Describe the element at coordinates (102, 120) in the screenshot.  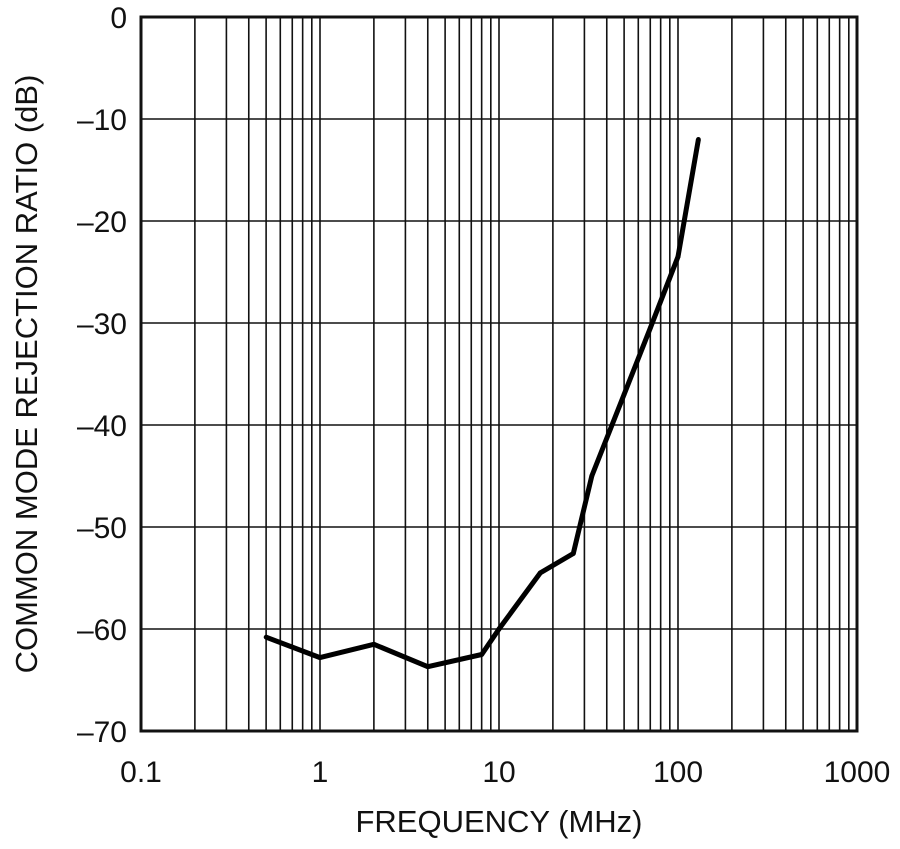
I see `y-tick-label: –10` at that location.